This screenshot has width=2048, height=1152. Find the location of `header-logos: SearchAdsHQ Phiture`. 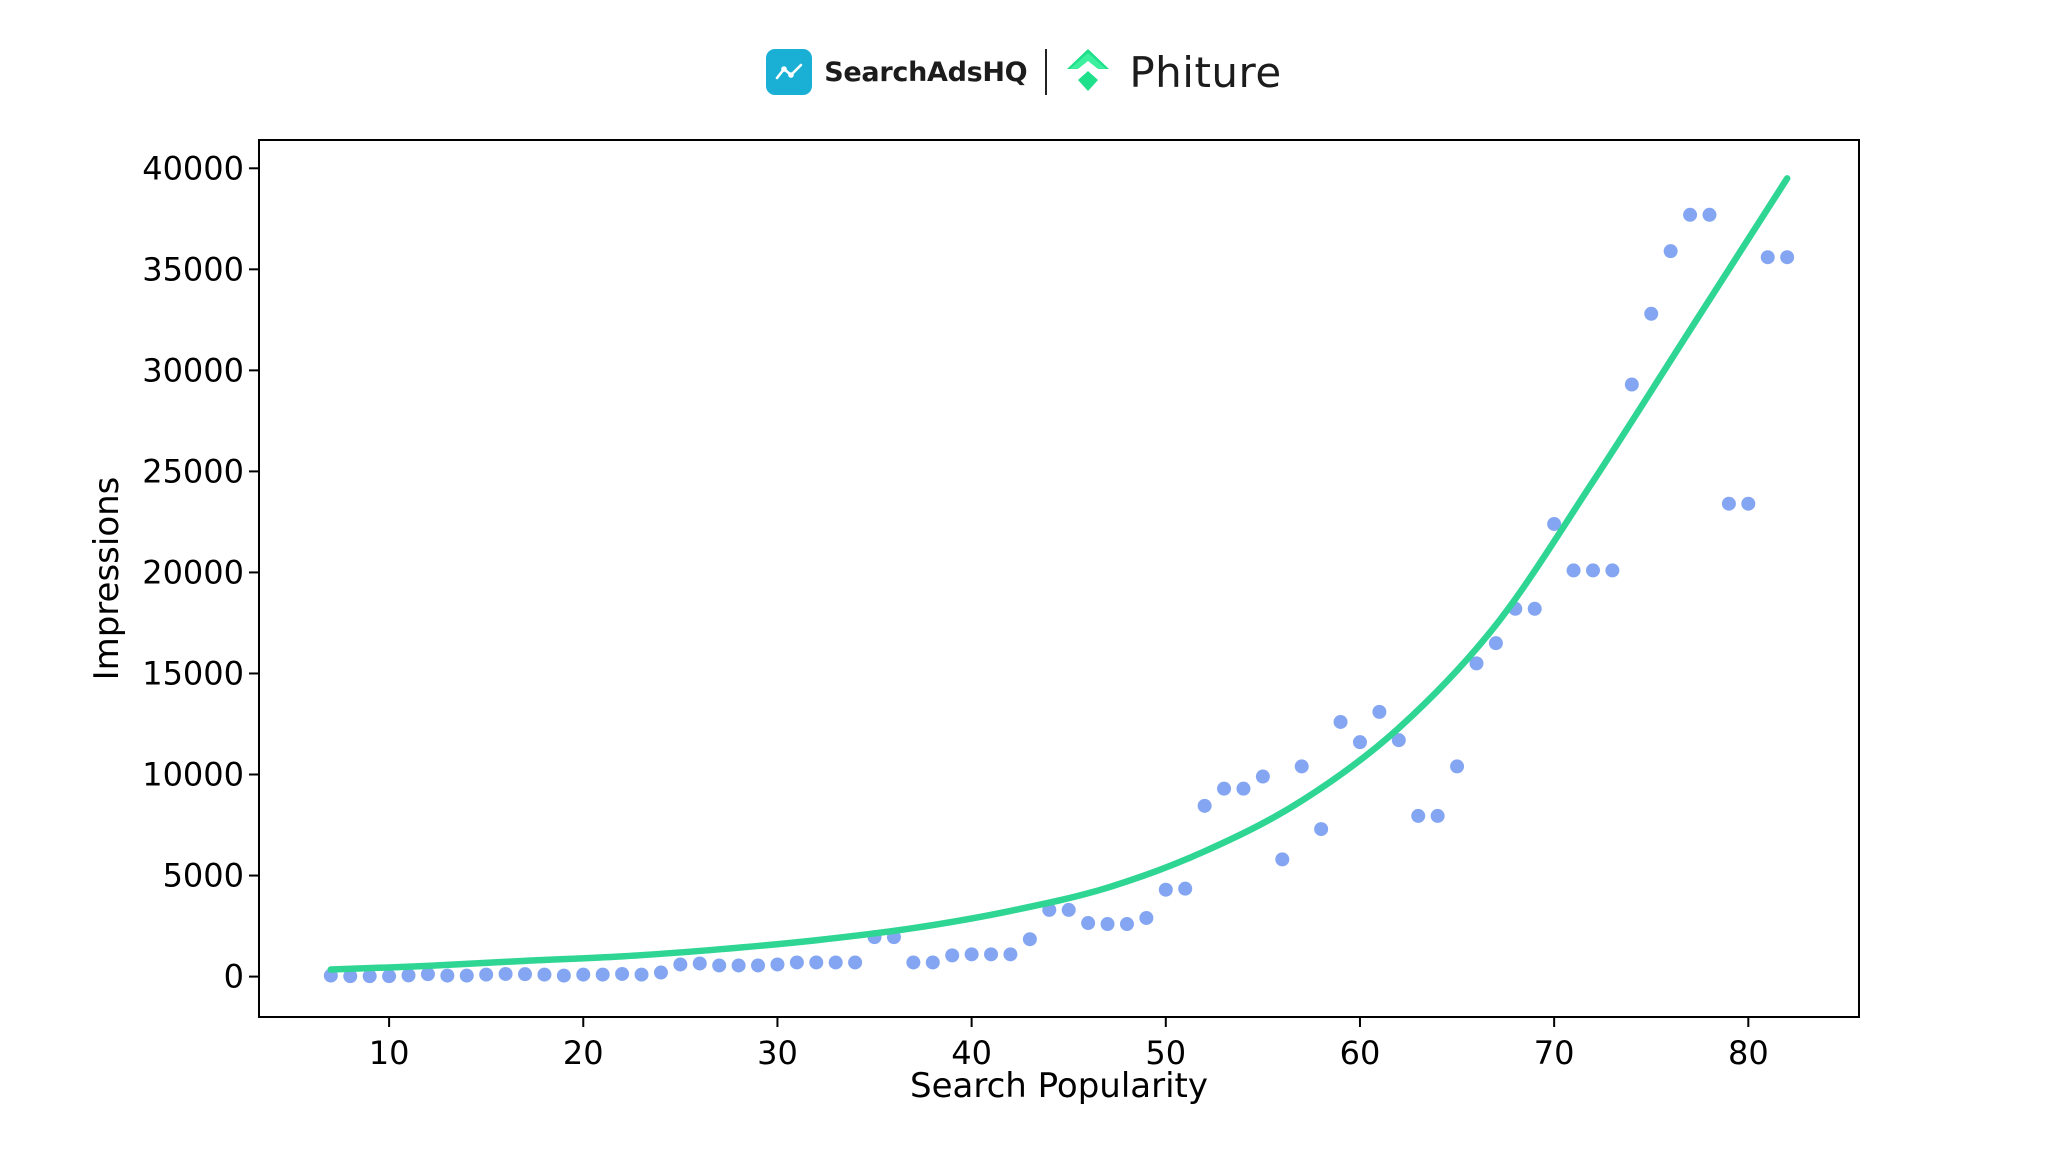

header-logos: SearchAdsHQ Phiture is located at coordinates (1024, 72).